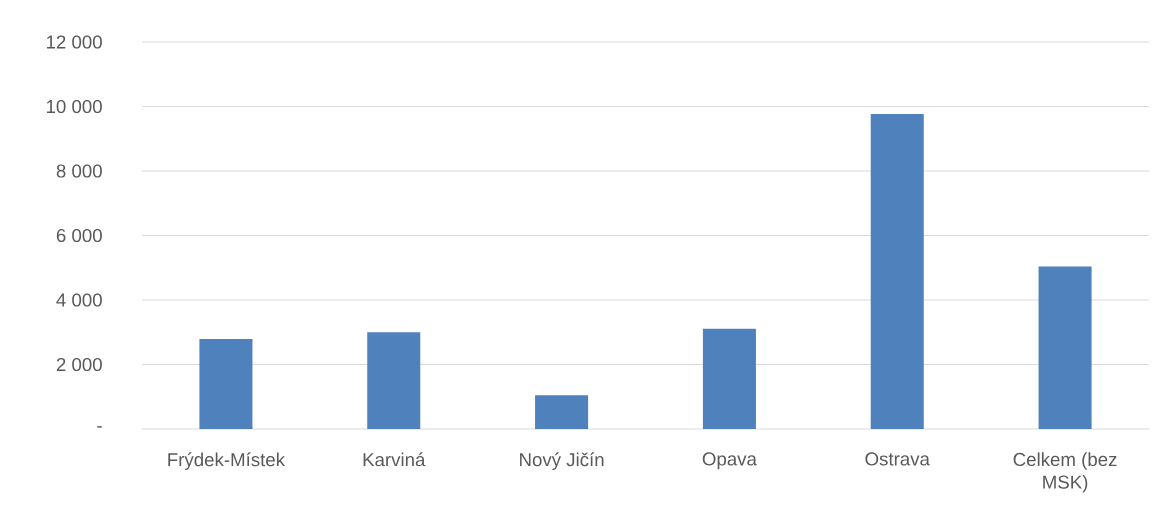 This screenshot has height=512, width=1168. I want to click on y-tick-label: 6 000, so click(79, 235).